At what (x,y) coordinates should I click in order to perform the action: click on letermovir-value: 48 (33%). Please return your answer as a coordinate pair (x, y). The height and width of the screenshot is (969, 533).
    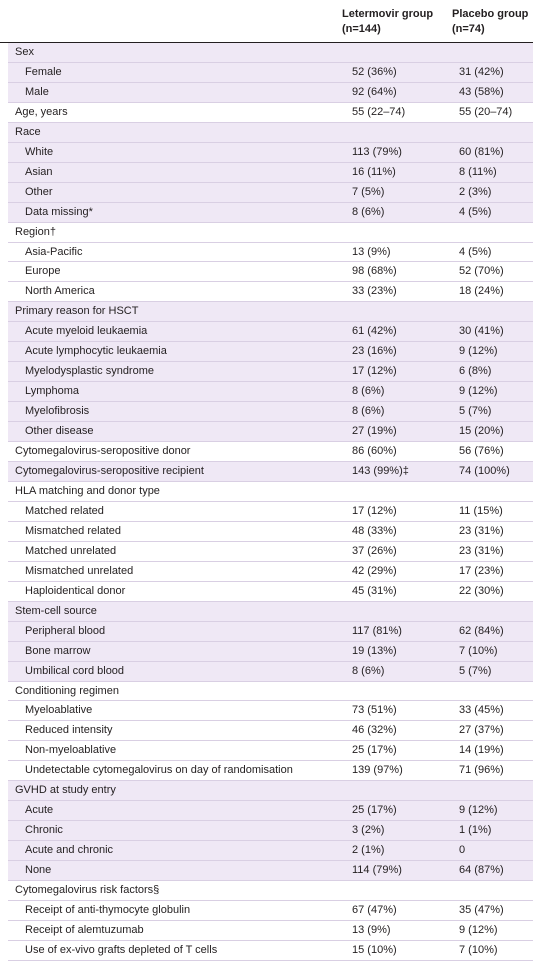
    Looking at the image, I should click on (374, 530).